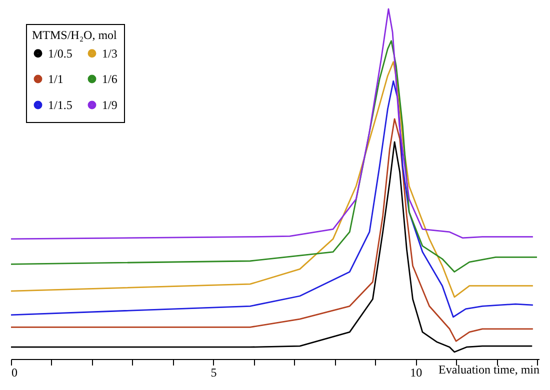 Image resolution: width=550 pixels, height=390 pixels. I want to click on legend-label: 1/9, so click(110, 105).